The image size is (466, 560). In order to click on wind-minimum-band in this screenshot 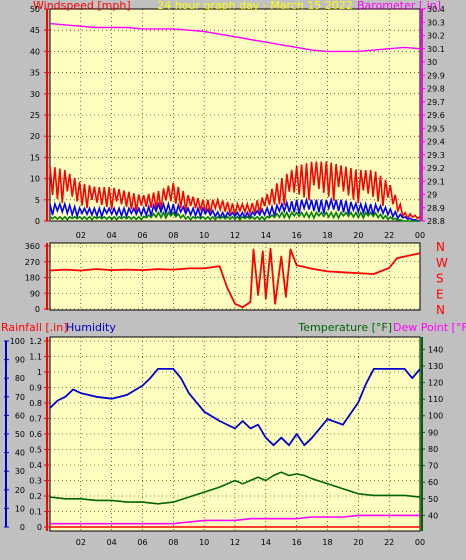, I will do `click(234, 216)`.